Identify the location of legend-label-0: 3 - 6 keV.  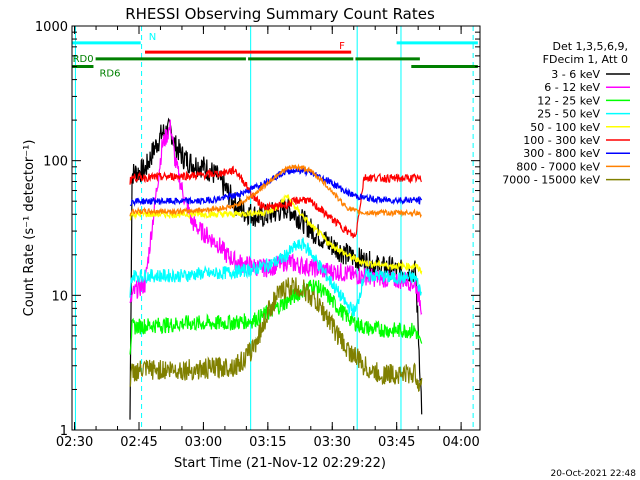
(575, 74).